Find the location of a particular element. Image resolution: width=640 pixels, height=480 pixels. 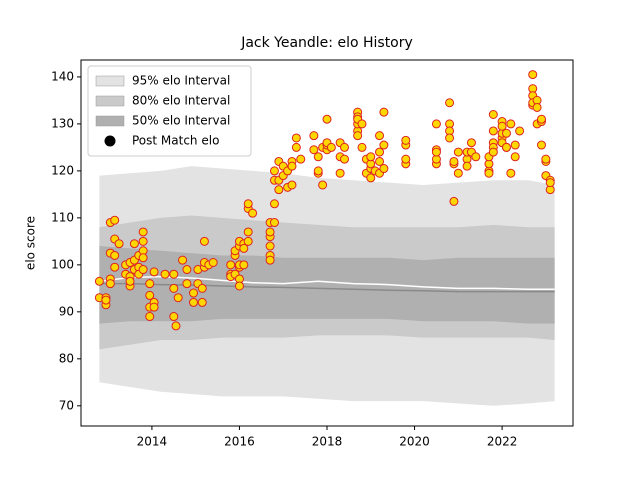

legend-label: 50% elo Interval is located at coordinates (181, 121).